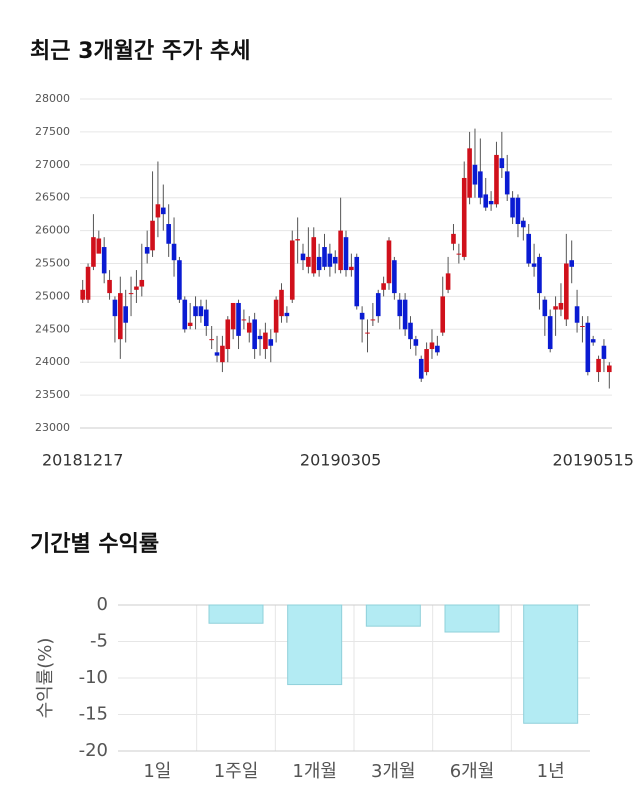 Image resolution: width=640 pixels, height=810 pixels. I want to click on y-tick-label: 25000, so click(52, 295).